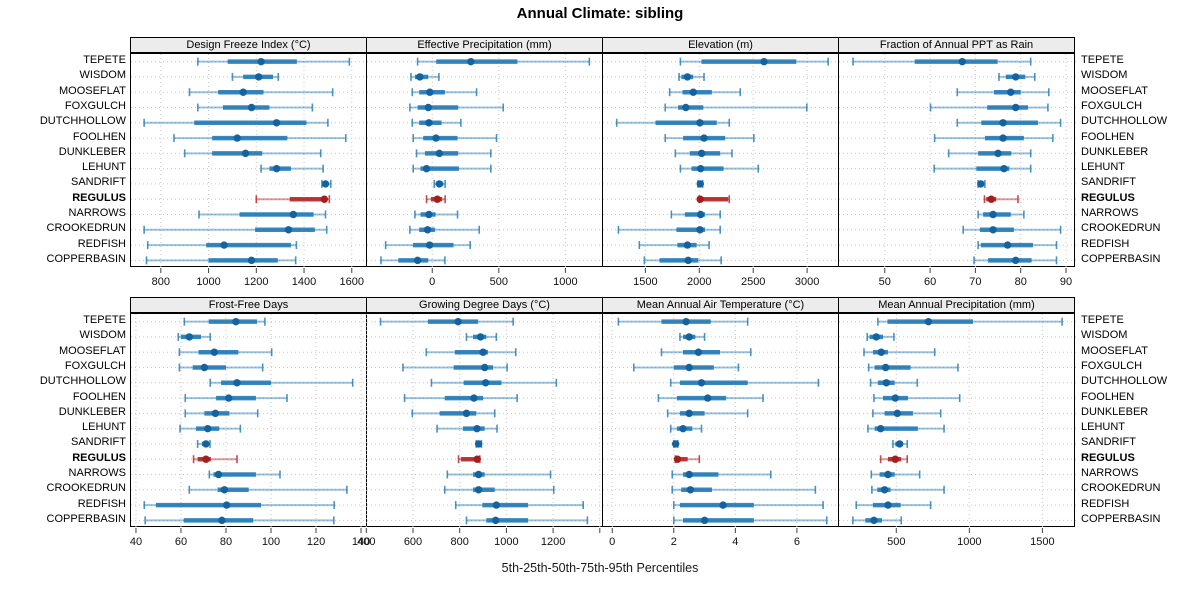 Image resolution: width=1200 pixels, height=600 pixels. I want to click on panel-plot: 0 2 4 6, so click(721, 430).